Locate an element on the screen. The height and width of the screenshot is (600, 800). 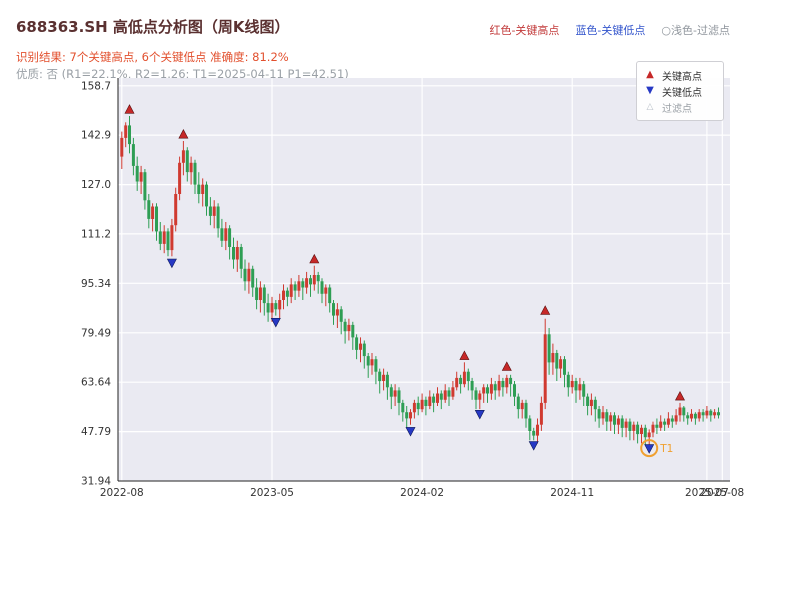
t1-circle is located at coordinates (649, 448).